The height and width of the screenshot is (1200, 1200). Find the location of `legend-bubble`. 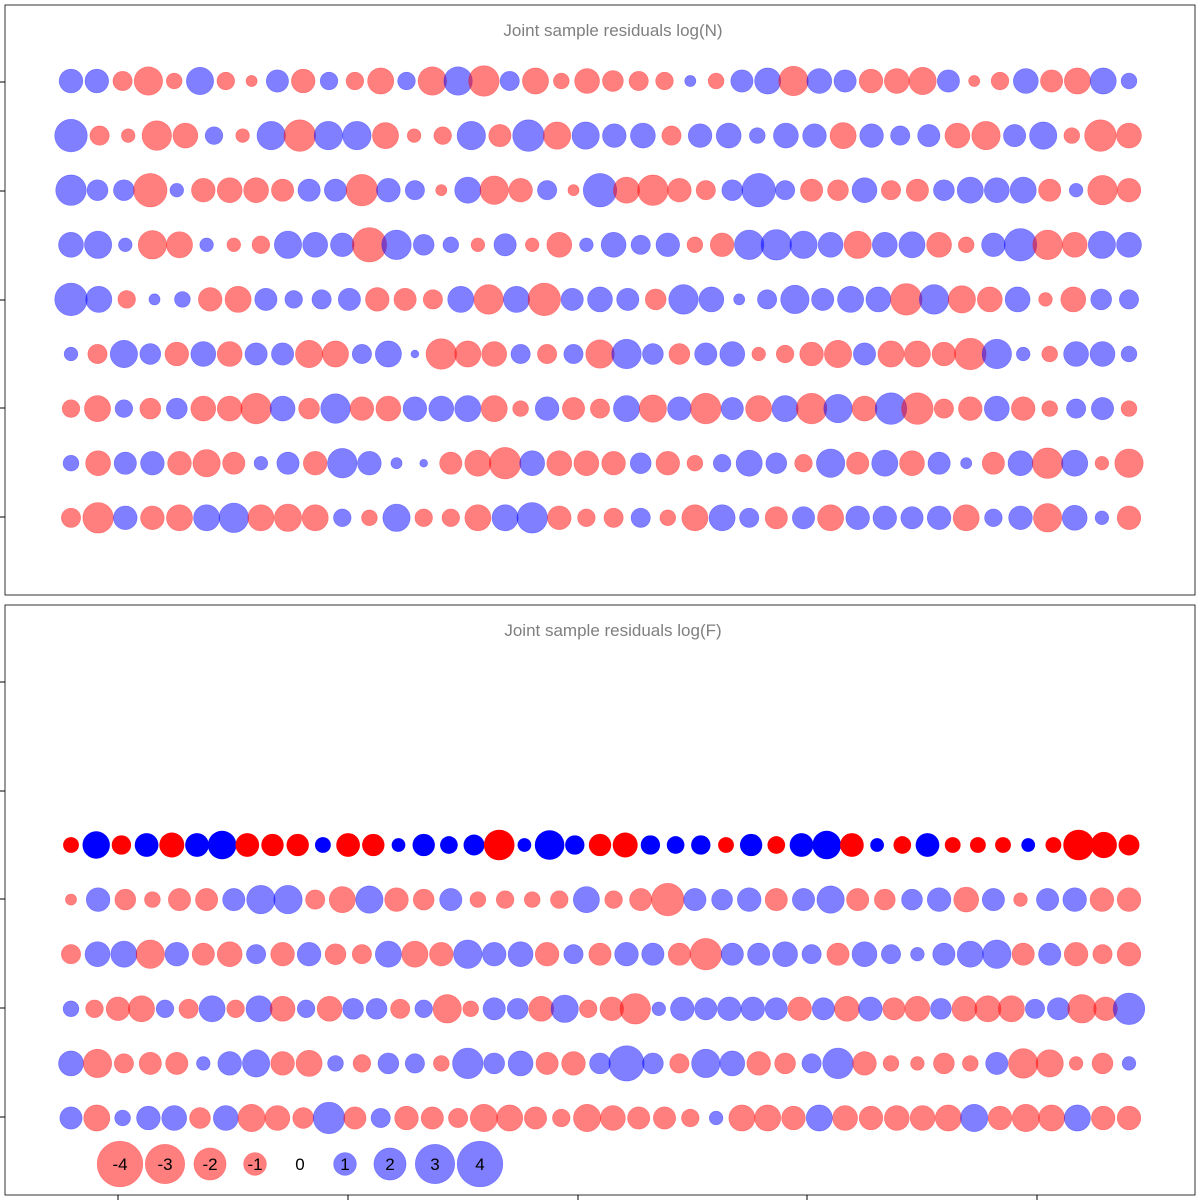

legend-bubble is located at coordinates (165, 1164).